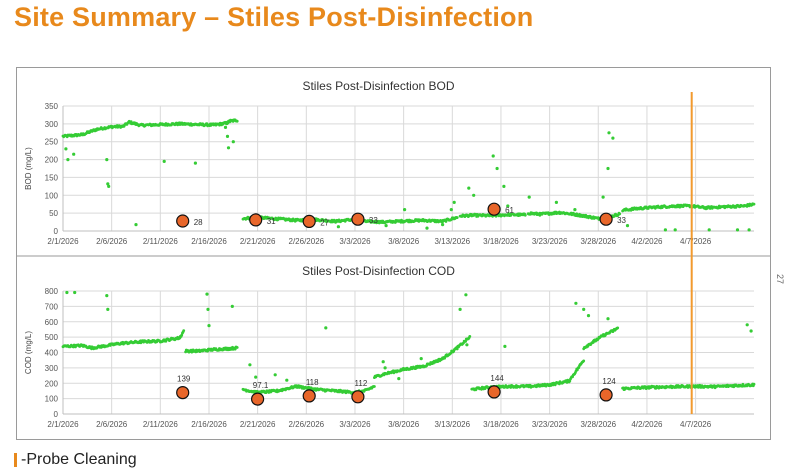 The height and width of the screenshot is (472, 786). Describe the element at coordinates (696, 241) in the screenshot. I see `bod-xtick-label: 4/7/2026` at that location.